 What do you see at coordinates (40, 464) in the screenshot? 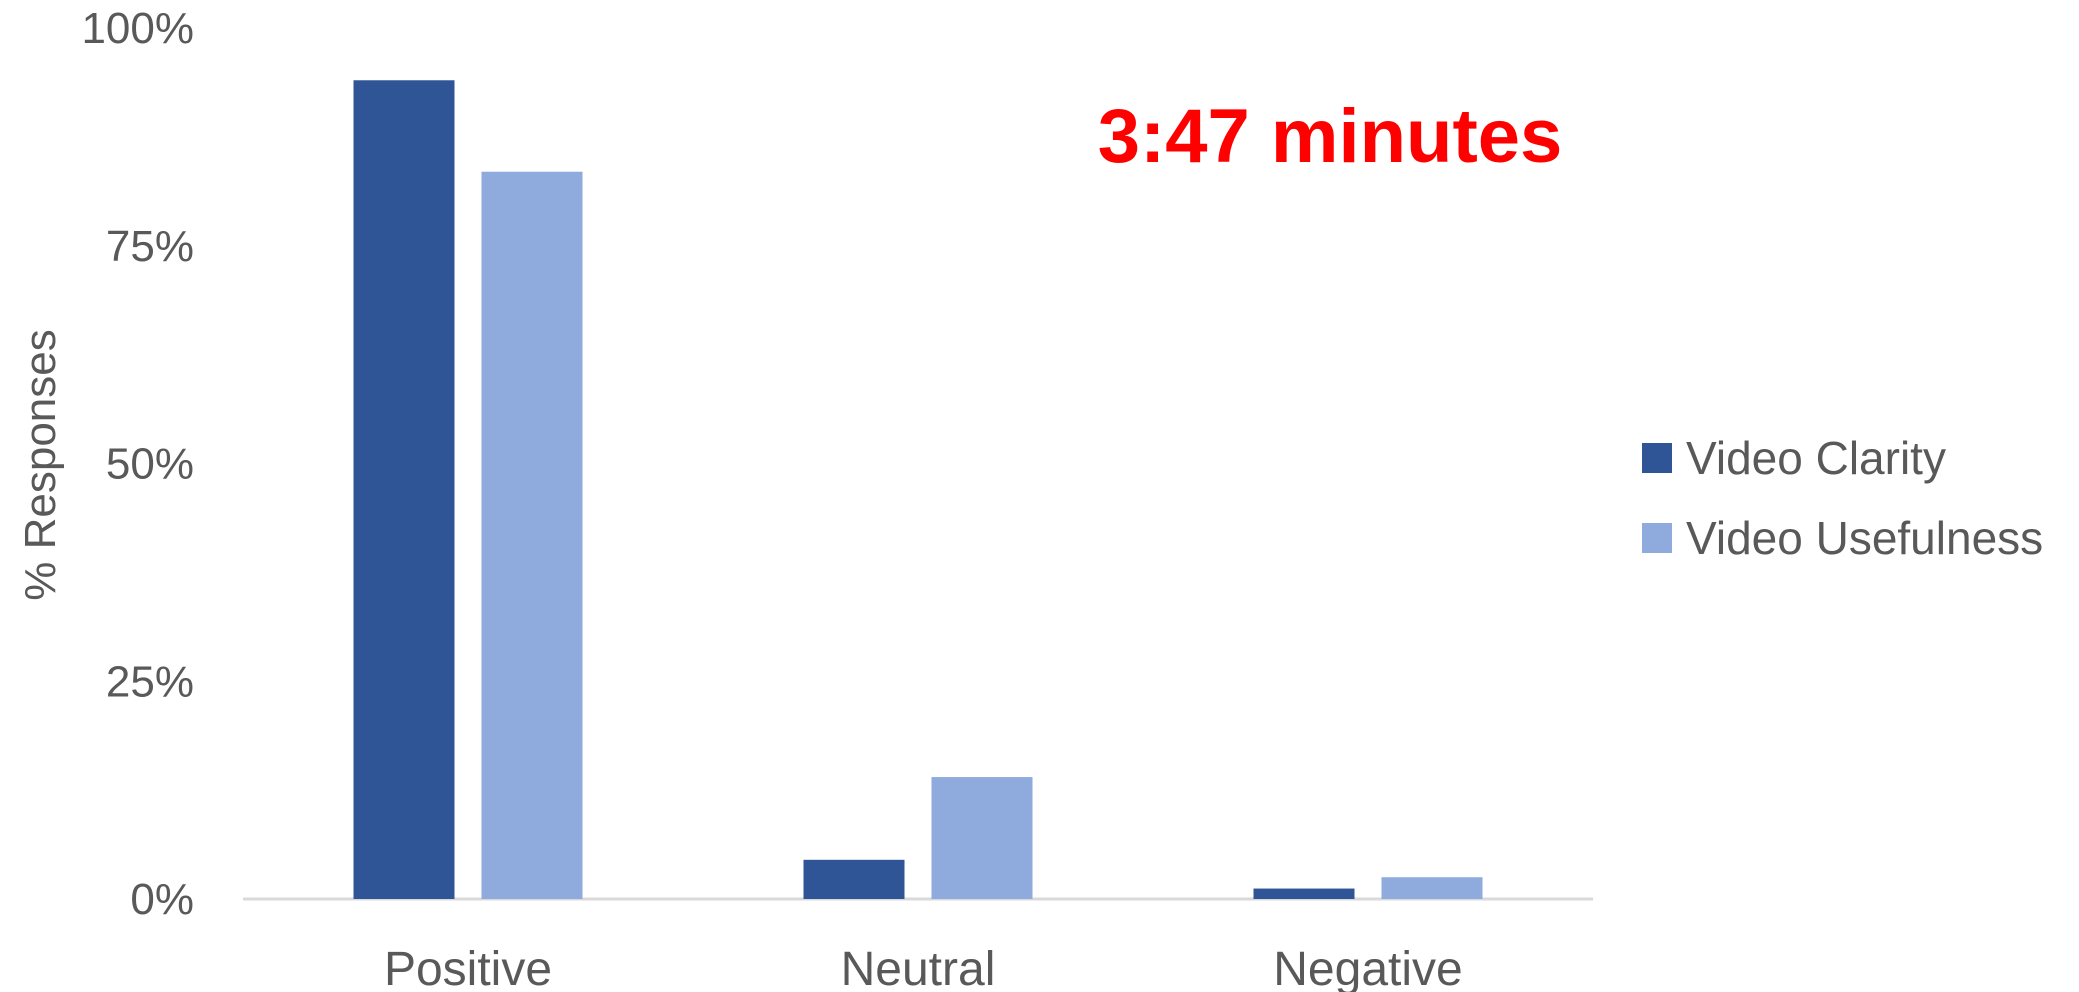
I see `y-axis-title: % Responses` at bounding box center [40, 464].